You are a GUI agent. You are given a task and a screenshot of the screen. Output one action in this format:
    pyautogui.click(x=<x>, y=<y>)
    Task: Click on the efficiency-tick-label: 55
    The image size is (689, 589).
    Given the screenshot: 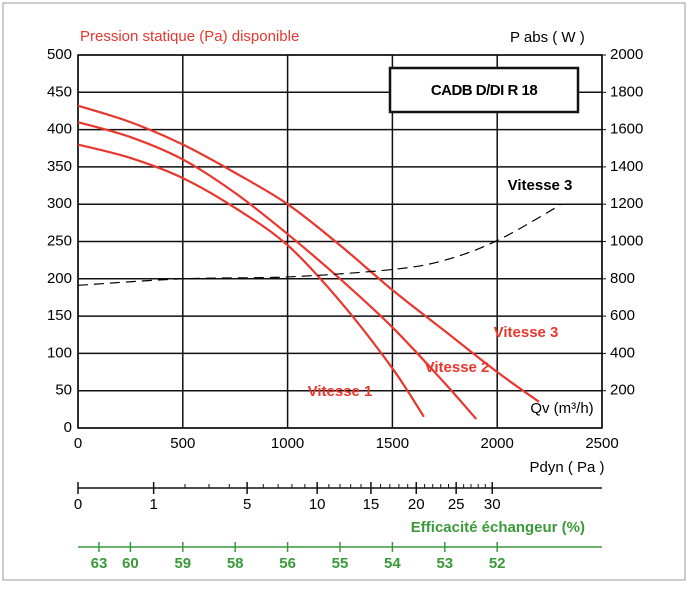 What is the action you would take?
    pyautogui.click(x=340, y=563)
    